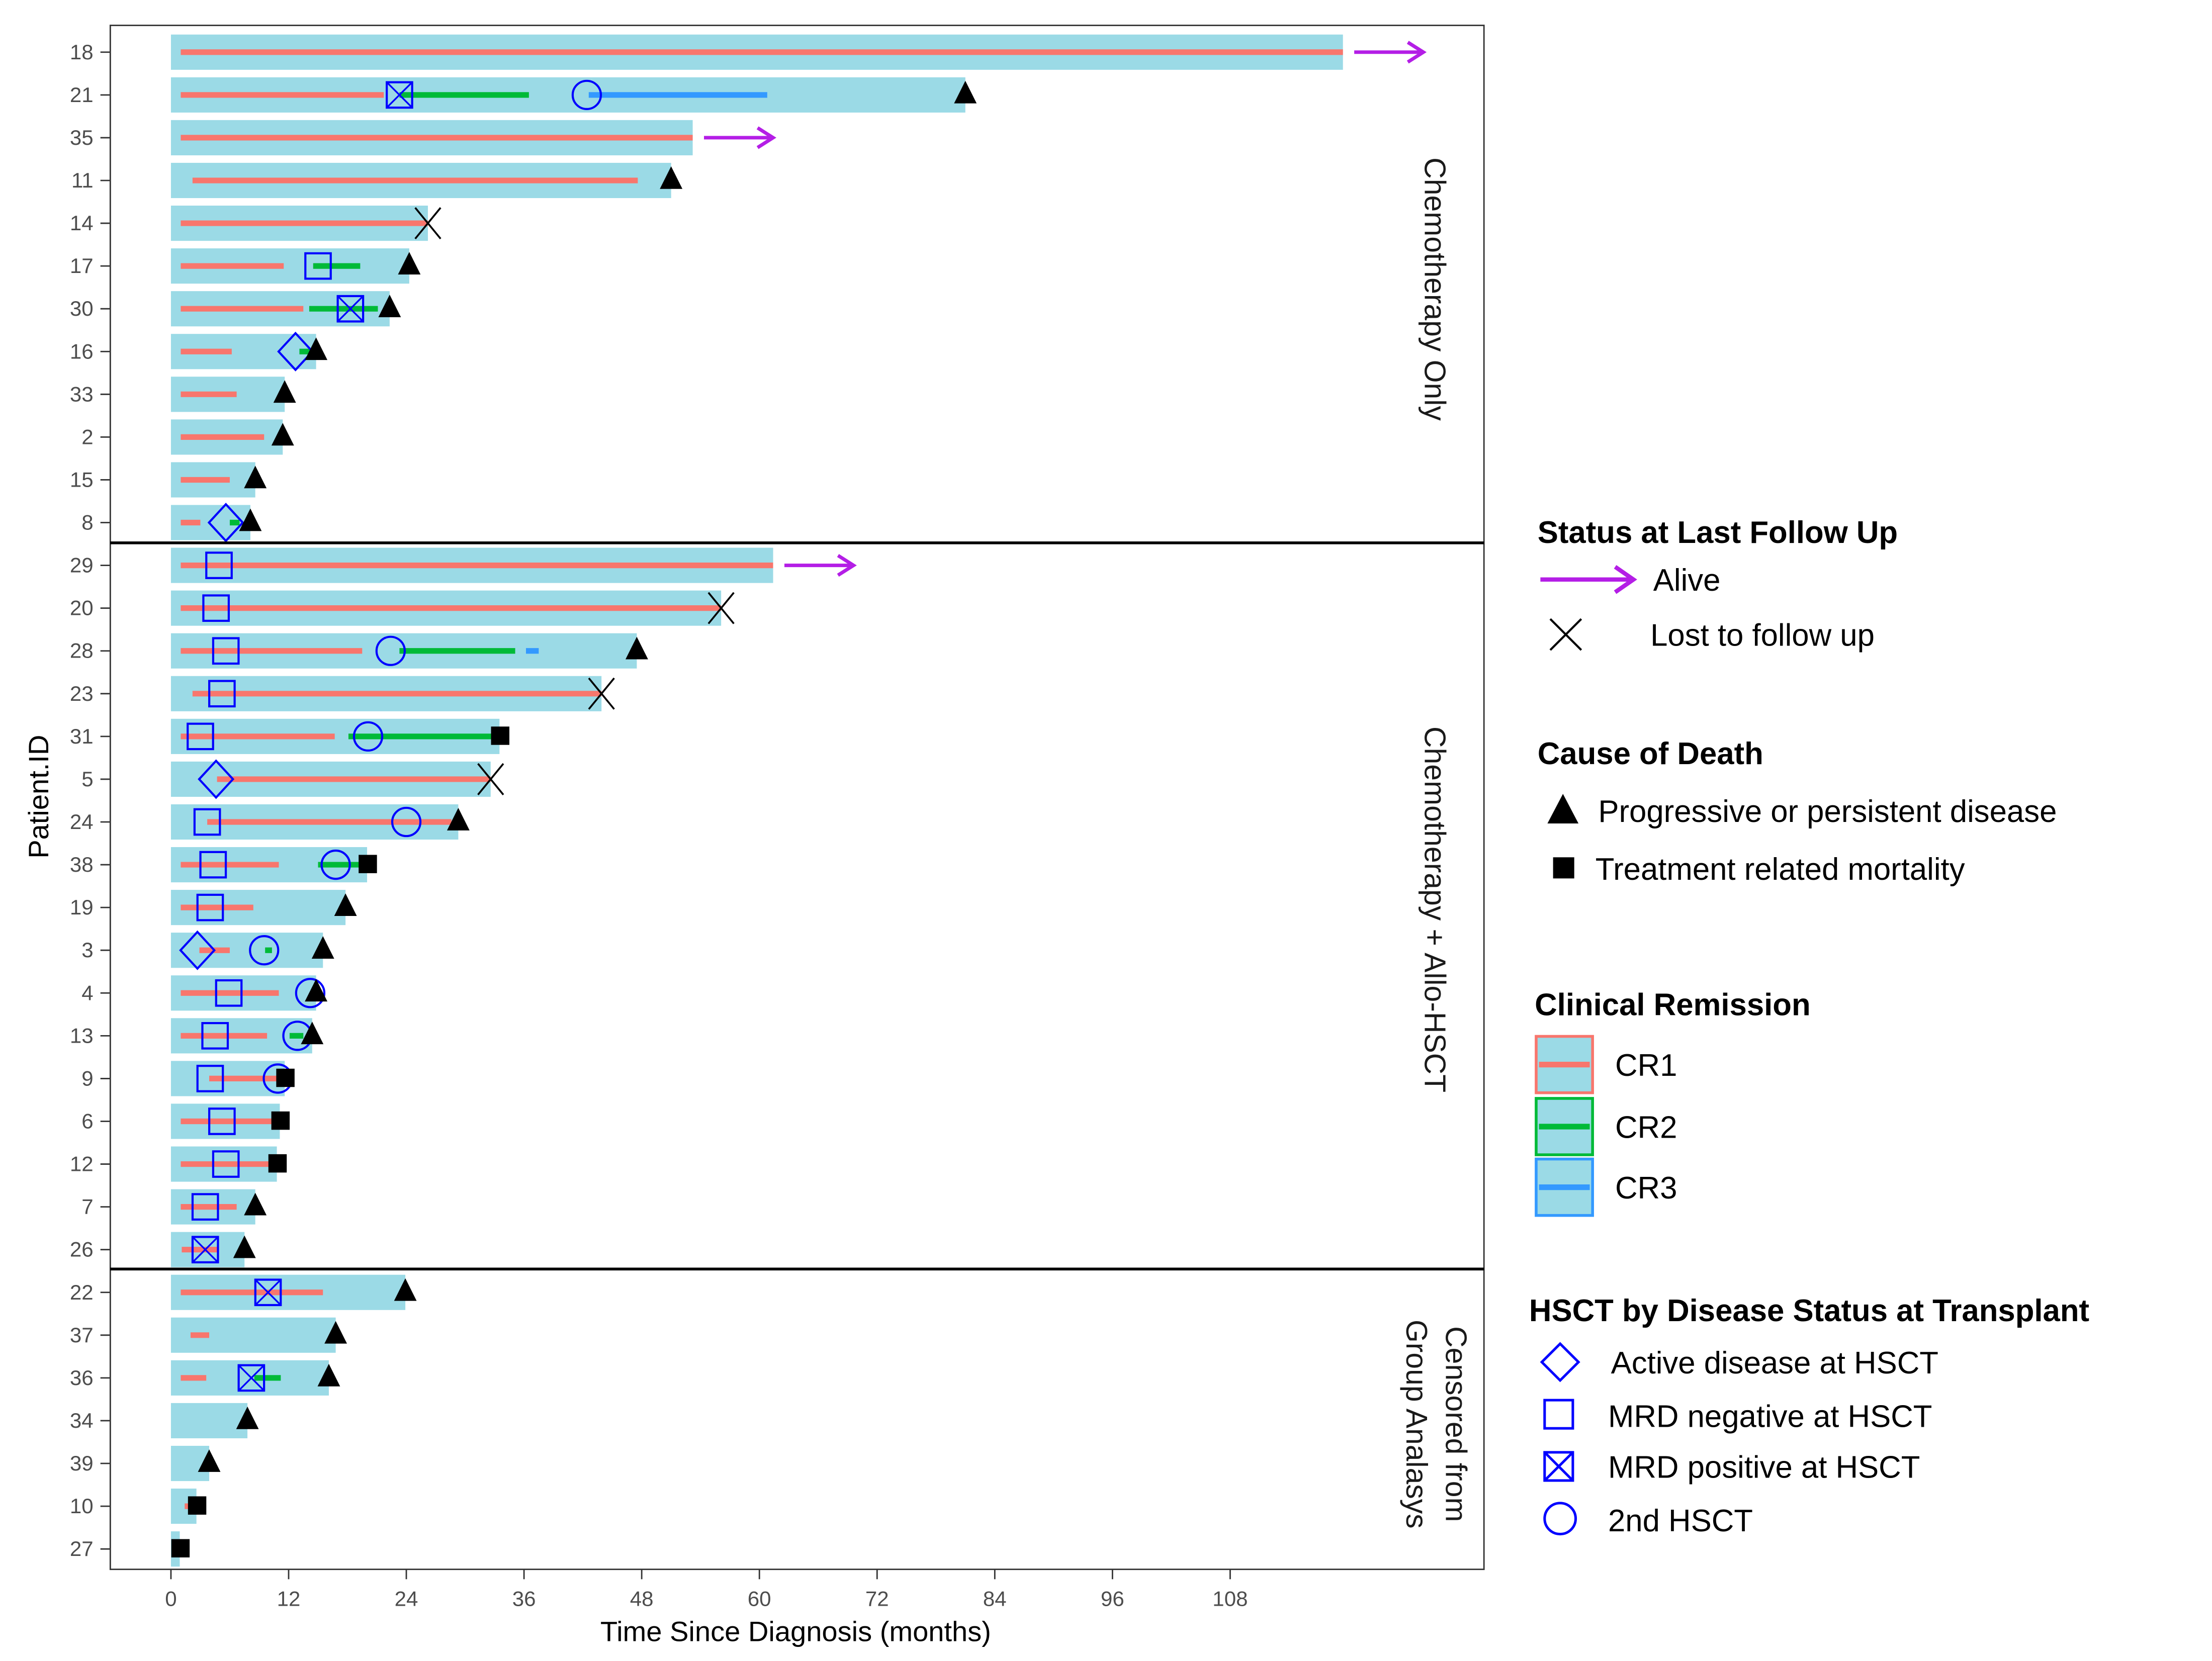 The width and height of the screenshot is (2212, 1661). Describe the element at coordinates (82, 822) in the screenshot. I see `y-tick-label: 24` at that location.